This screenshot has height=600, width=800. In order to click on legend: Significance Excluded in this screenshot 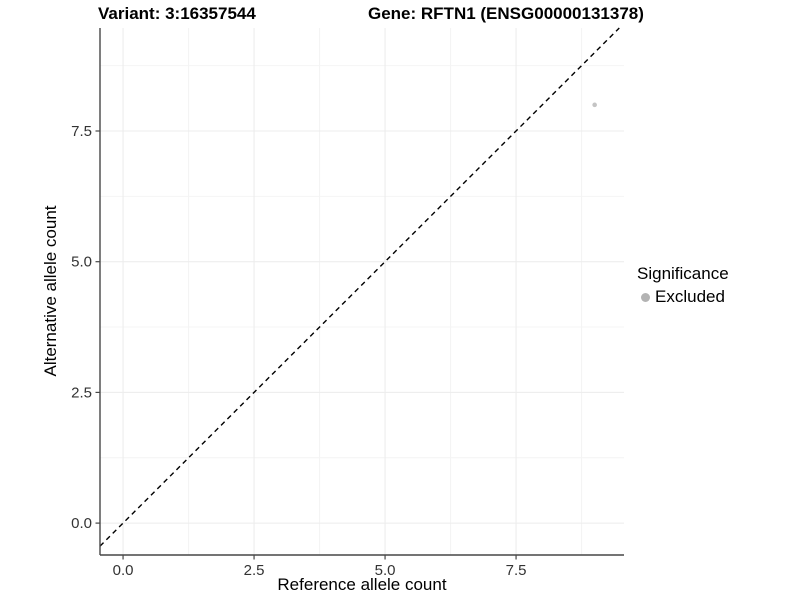, I will do `click(683, 285)`.